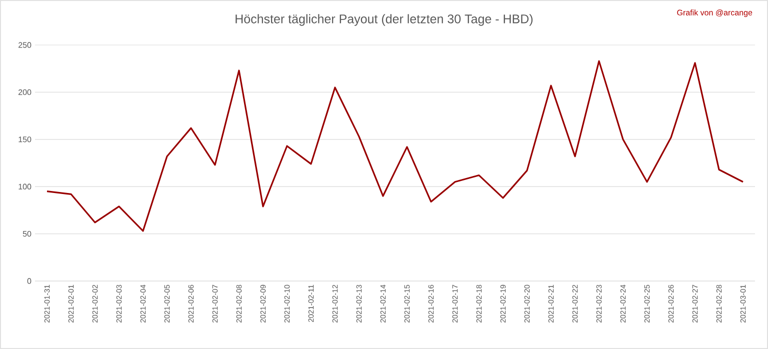 This screenshot has width=768, height=349. I want to click on chart-title: Höchster täglicher Payout (der letzten 30 Tage - HBD), so click(384, 20).